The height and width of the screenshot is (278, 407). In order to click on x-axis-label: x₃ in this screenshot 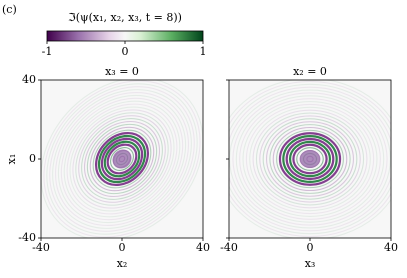, I will do `click(310, 263)`.